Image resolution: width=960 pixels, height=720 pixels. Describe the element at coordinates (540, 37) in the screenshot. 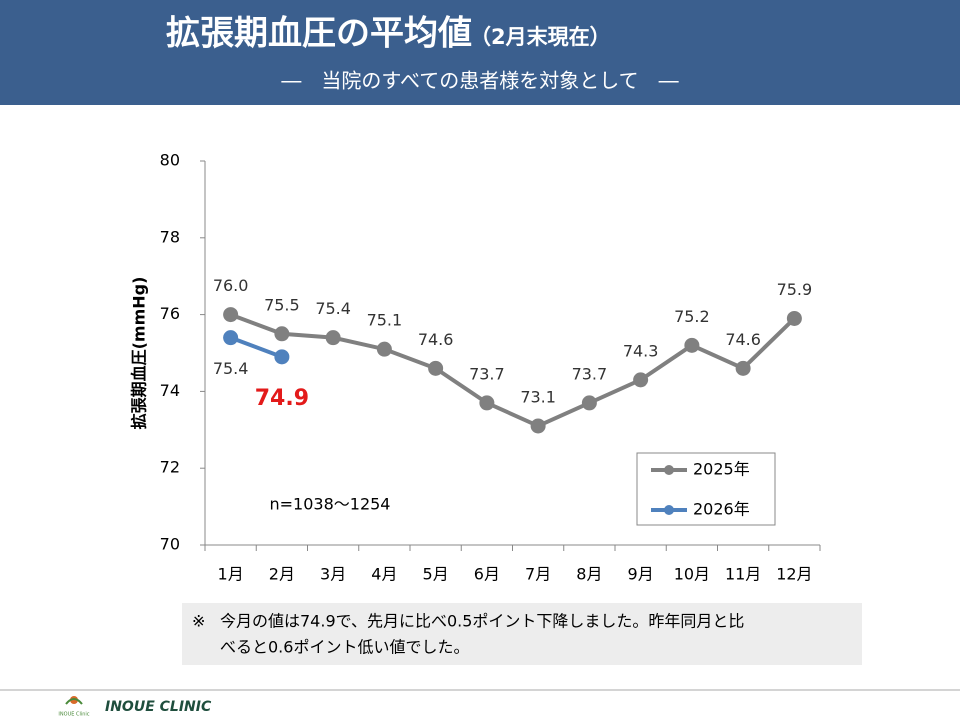

I see `title-note: （2月末現在）` at that location.